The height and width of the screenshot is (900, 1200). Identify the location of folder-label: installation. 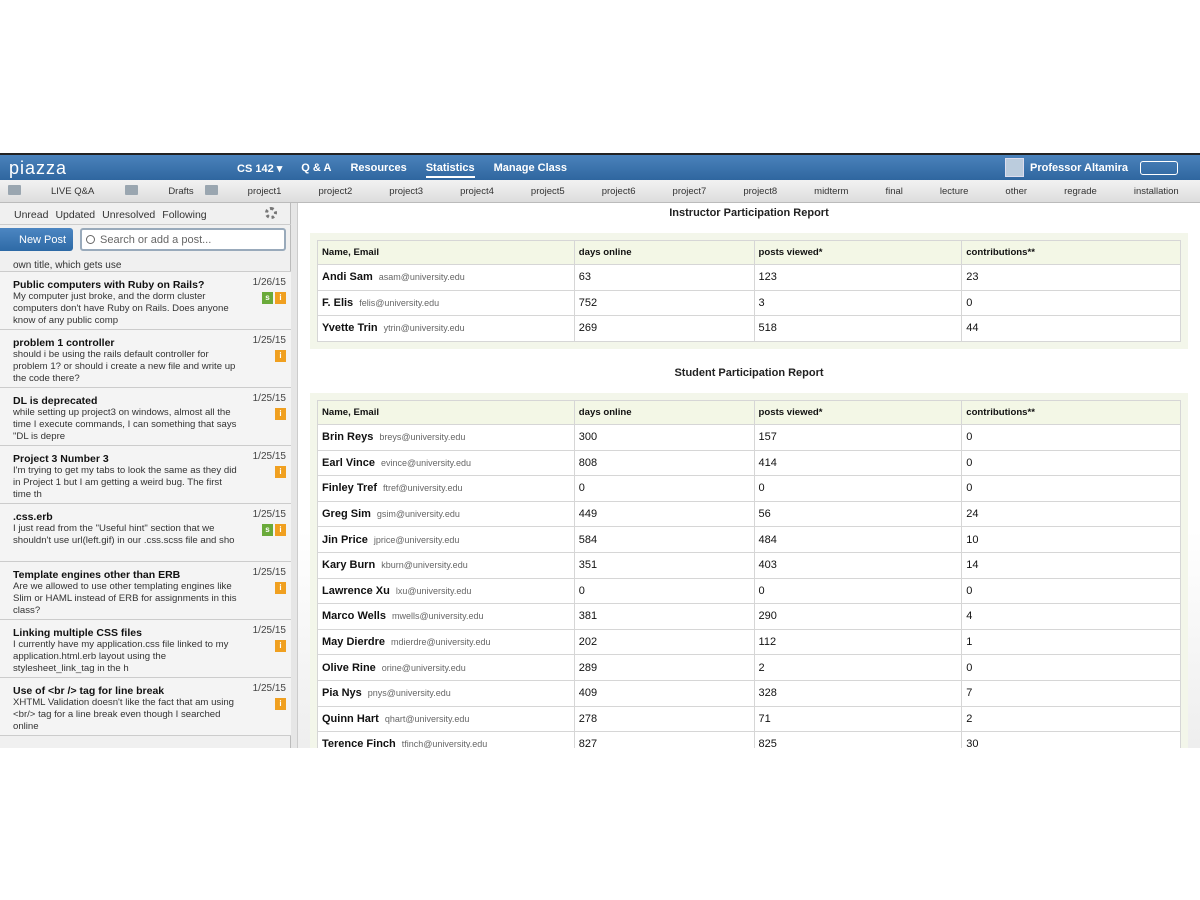
(1156, 191).